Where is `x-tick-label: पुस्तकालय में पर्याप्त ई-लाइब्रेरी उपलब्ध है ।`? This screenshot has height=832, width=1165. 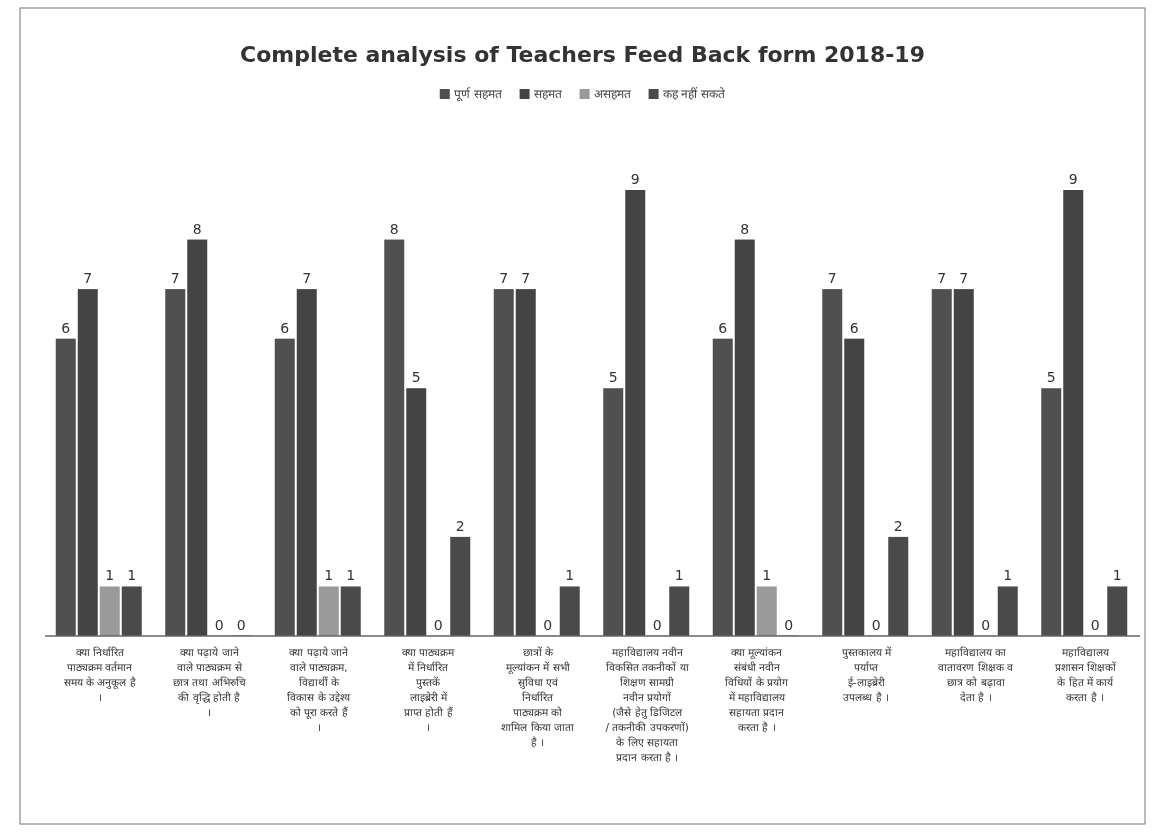
x-tick-label: पुस्तकालय में पर्याप्त ई-लाइब्रेरी उपलब्ध है । is located at coordinates (866, 674).